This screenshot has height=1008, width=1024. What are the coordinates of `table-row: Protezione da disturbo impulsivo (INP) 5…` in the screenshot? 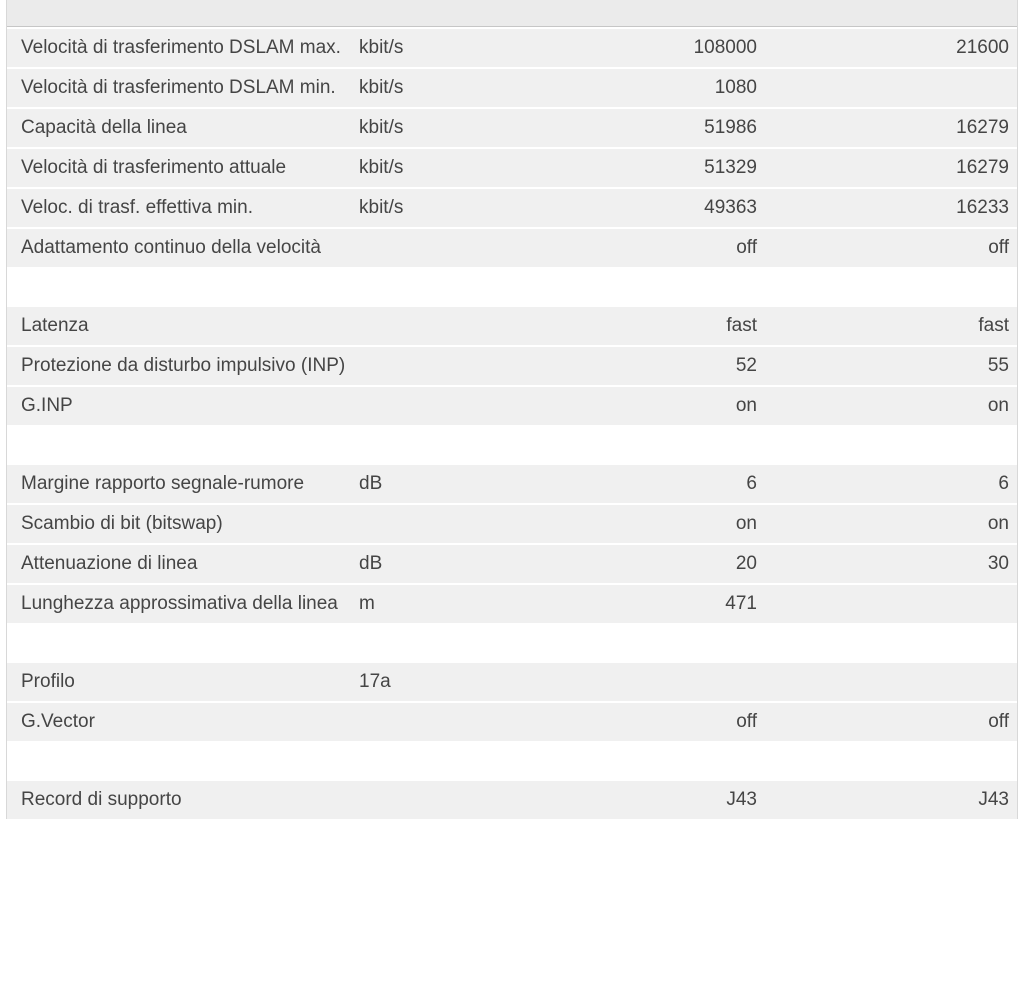 It's located at (512, 366).